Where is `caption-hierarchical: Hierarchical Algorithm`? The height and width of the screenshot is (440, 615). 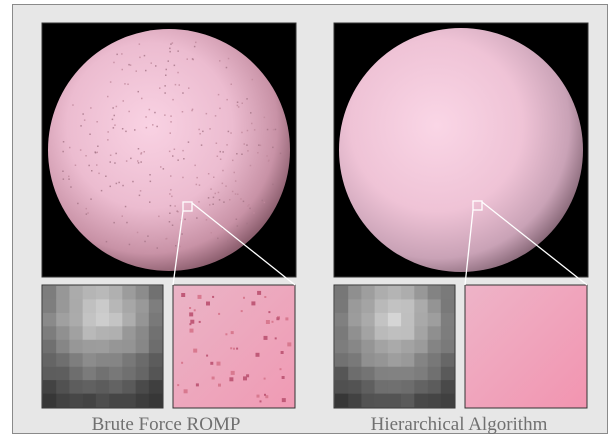 caption-hierarchical: Hierarchical Algorithm is located at coordinates (459, 424).